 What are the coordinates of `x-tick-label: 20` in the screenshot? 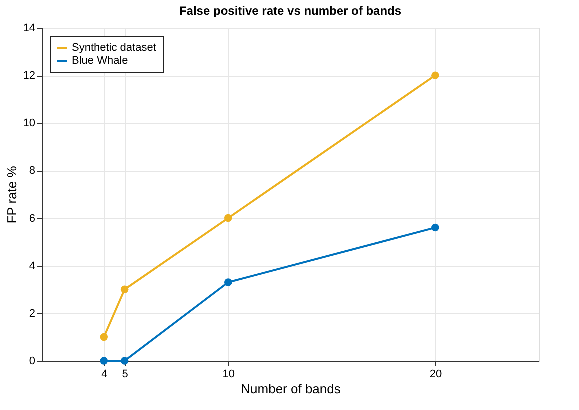 It's located at (436, 374).